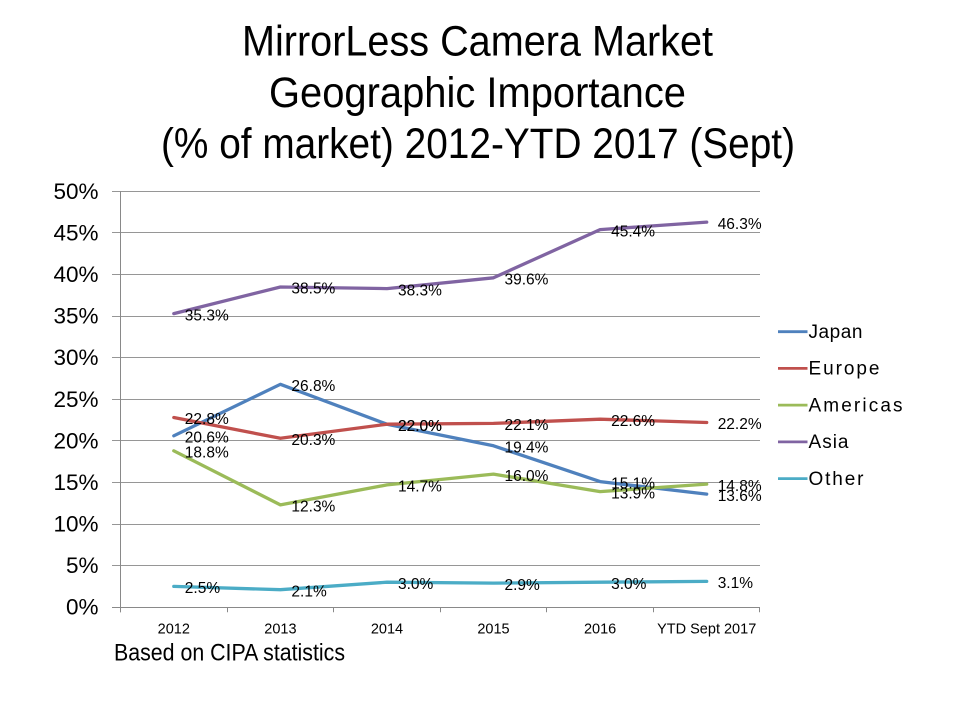 The height and width of the screenshot is (725, 960). I want to click on svg-text: 10%, so click(75, 524).